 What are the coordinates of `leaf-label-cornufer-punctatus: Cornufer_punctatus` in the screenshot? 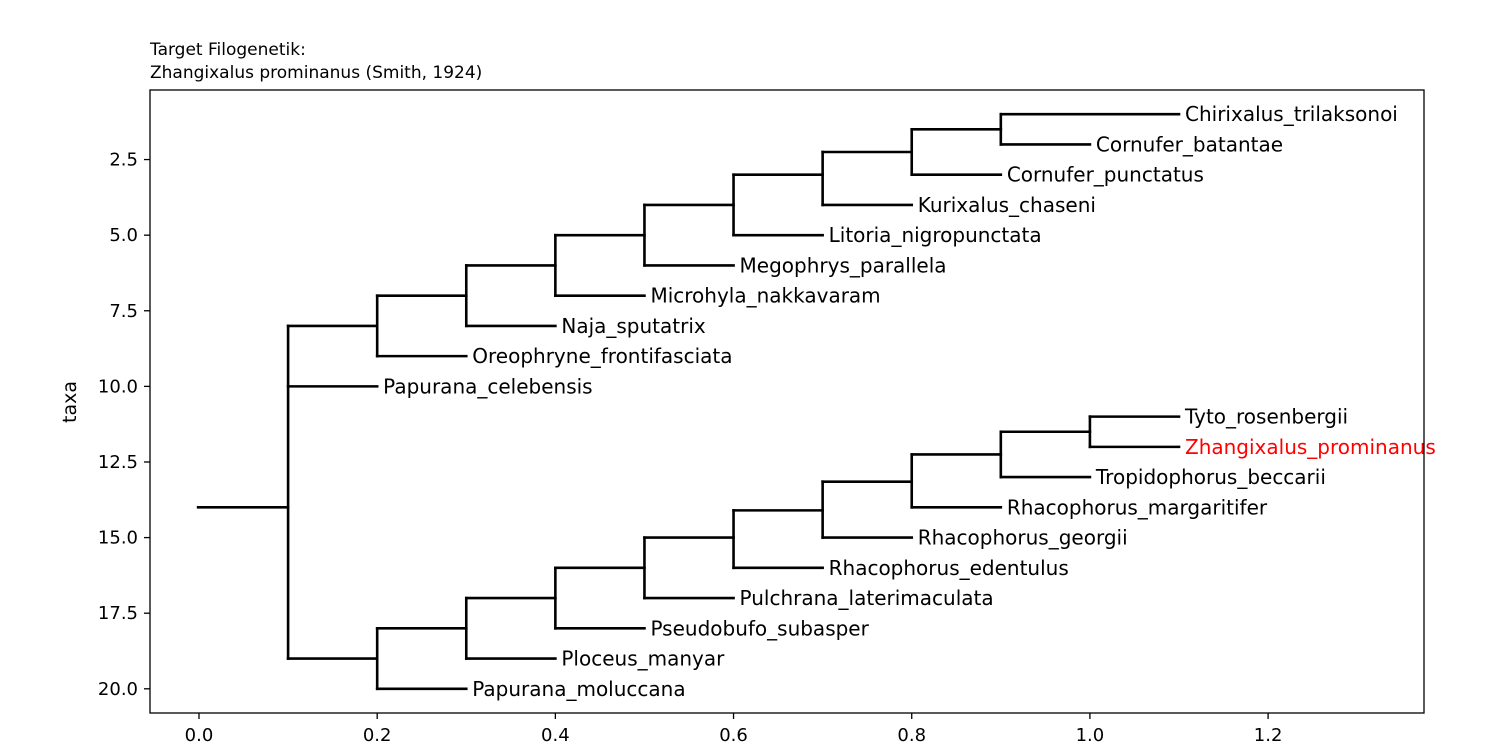 It's located at (1105, 175).